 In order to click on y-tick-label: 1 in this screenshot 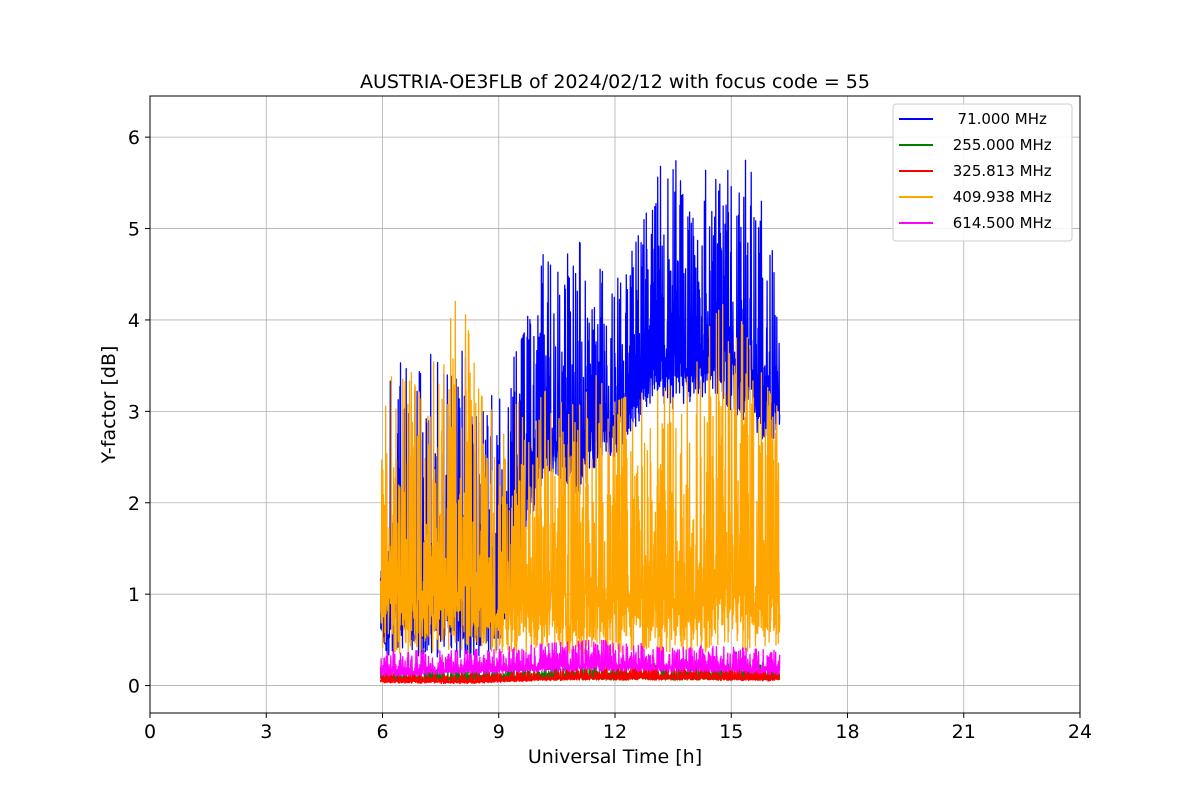, I will do `click(134, 595)`.